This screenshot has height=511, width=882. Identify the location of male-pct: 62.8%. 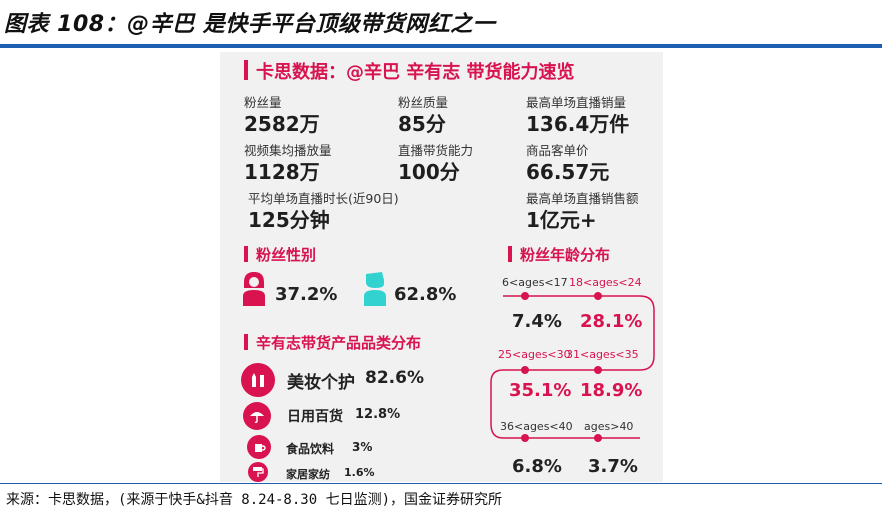
(425, 294).